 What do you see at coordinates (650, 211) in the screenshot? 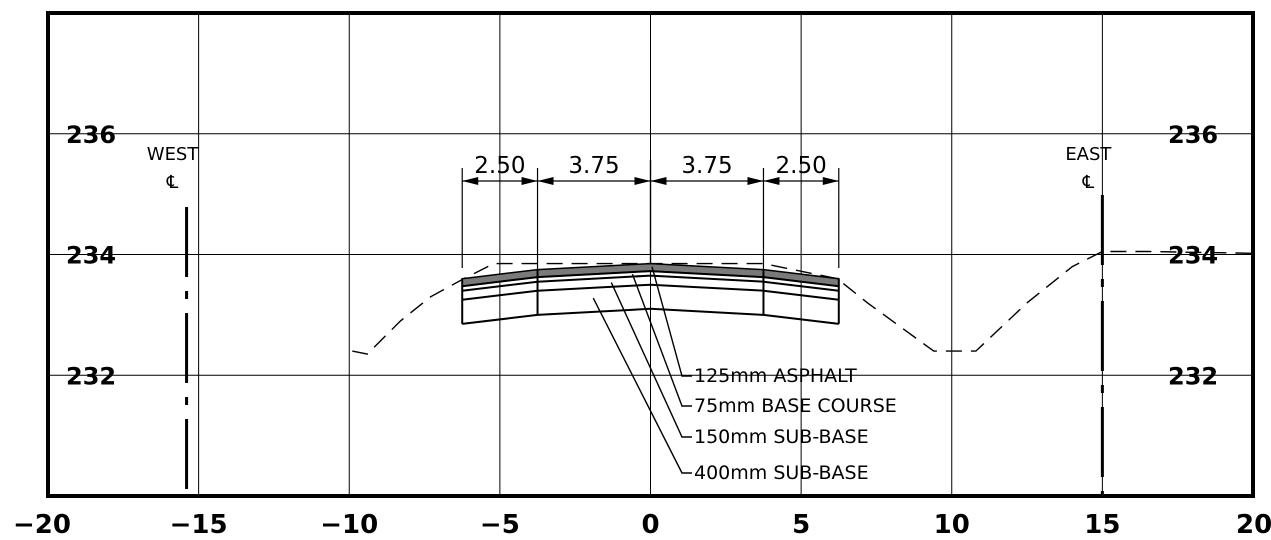
I see `dimension-group: 2.50 3.75 3.75 2.50` at bounding box center [650, 211].